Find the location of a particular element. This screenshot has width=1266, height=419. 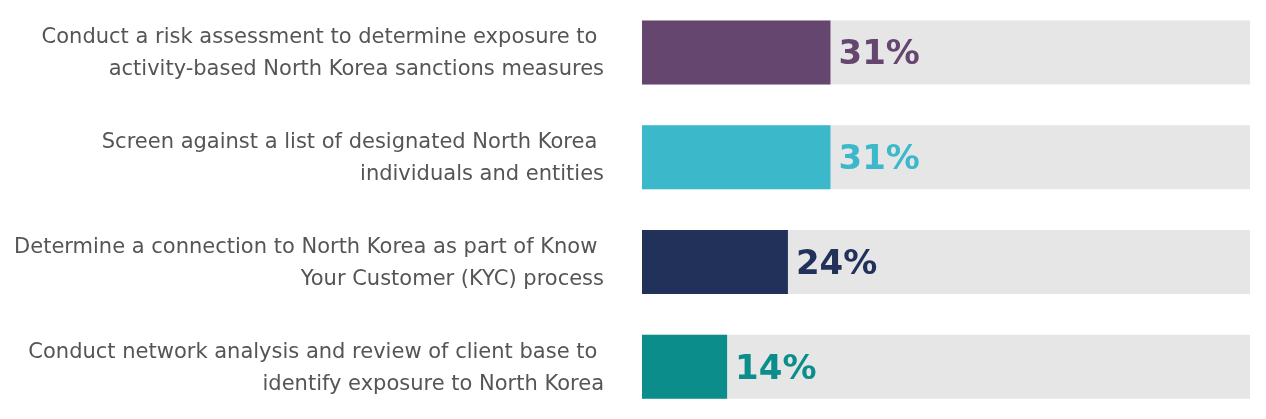

y-tick-label: Conduct network analysis and review of client base to identify exposure to North Korea is located at coordinates (316, 366).